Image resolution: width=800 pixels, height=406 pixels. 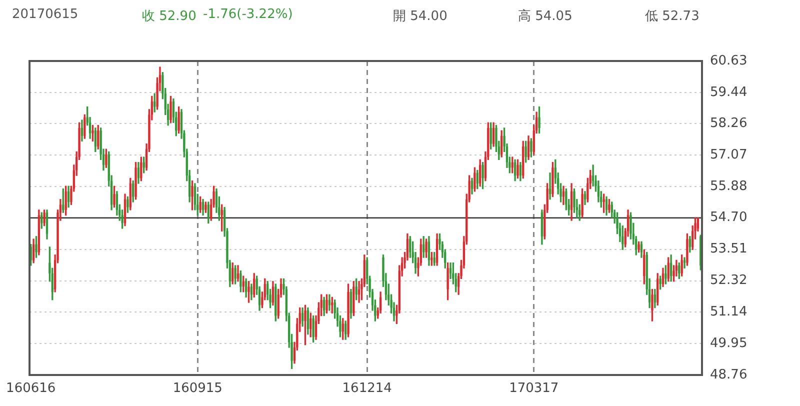 What do you see at coordinates (729, 312) in the screenshot?
I see `y-tick-label: 51.14` at bounding box center [729, 312].